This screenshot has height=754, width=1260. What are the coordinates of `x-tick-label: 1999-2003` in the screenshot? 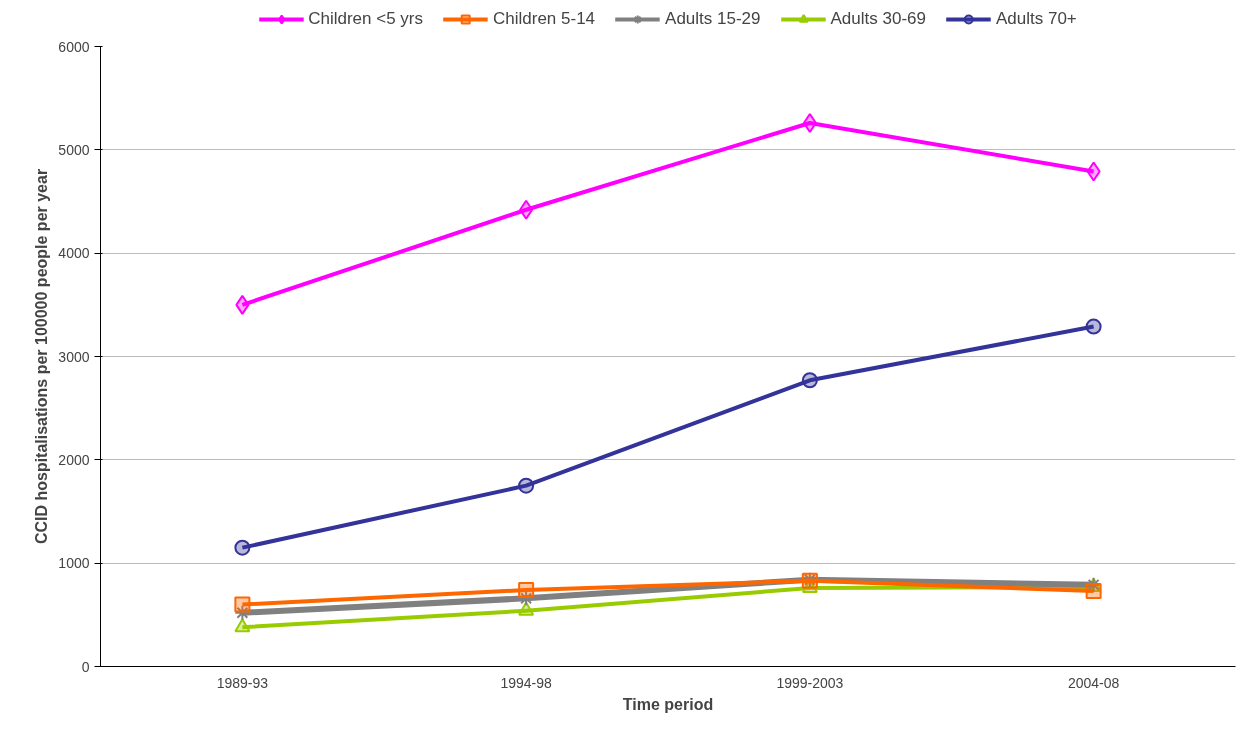 It's located at (810, 682).